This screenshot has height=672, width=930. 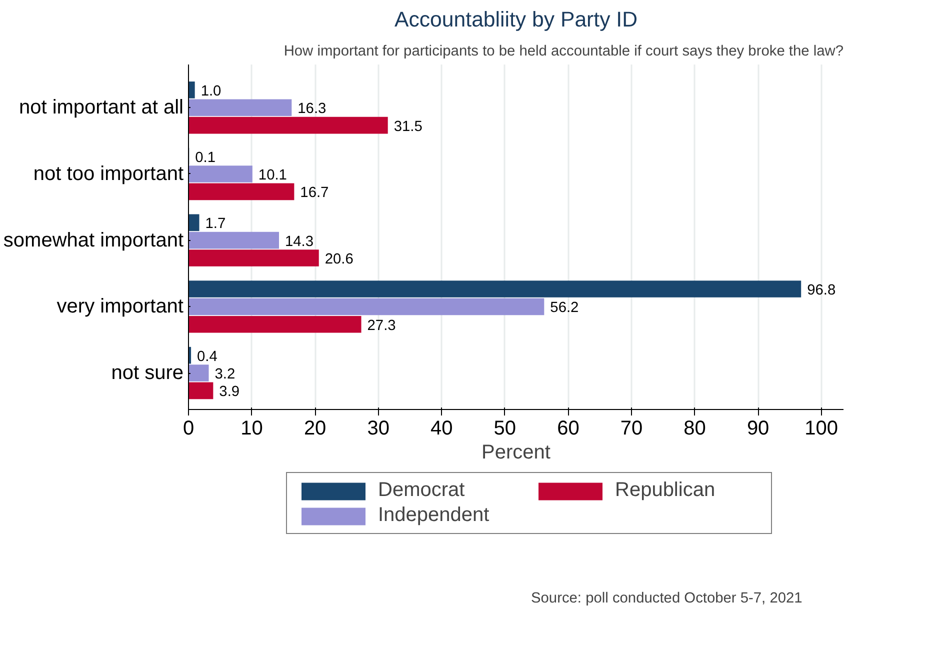 I want to click on x-tick-label: 70, so click(x=631, y=429).